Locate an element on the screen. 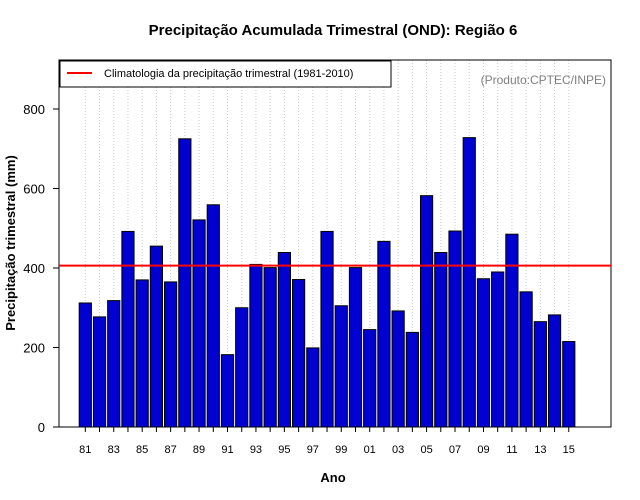  x-tick-label: 13 is located at coordinates (540, 450).